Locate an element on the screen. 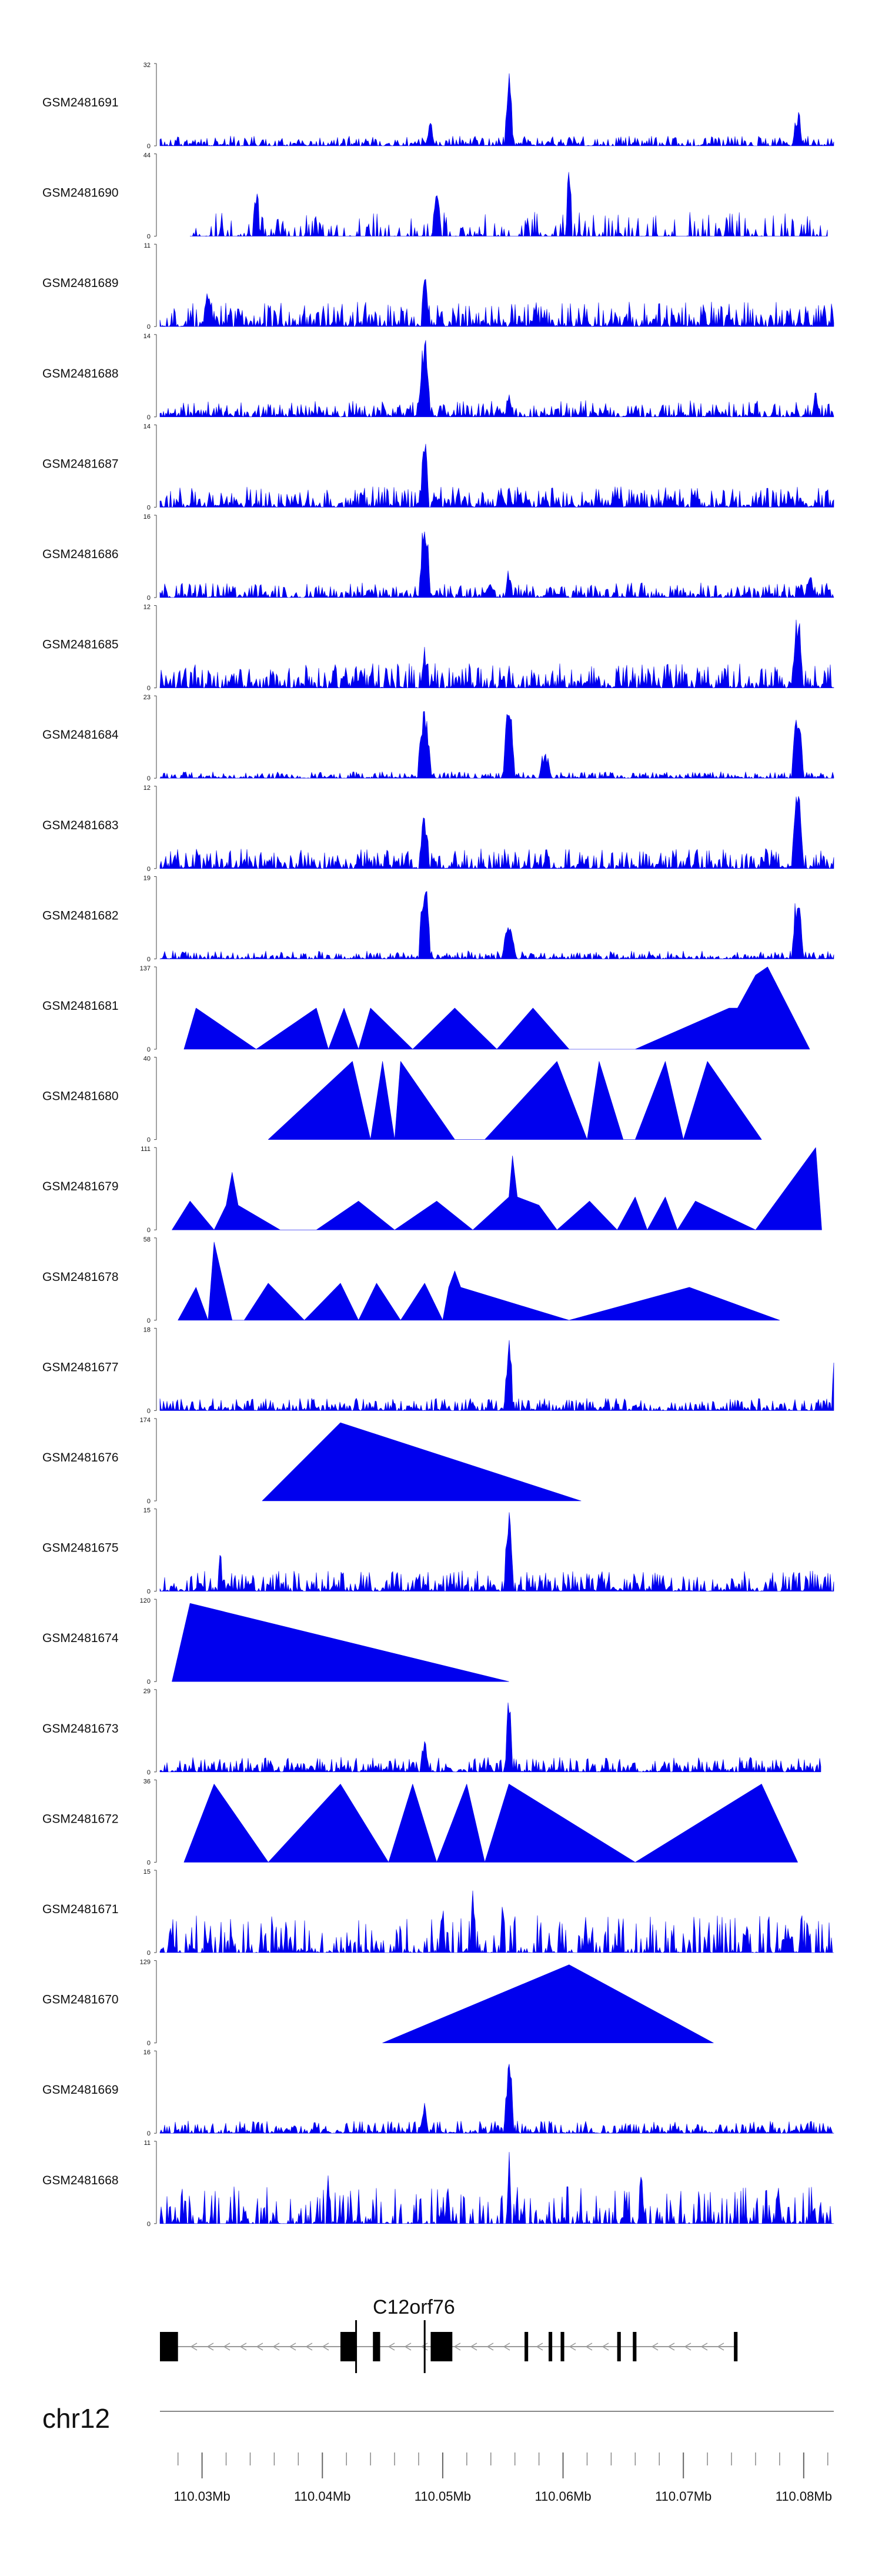 The height and width of the screenshot is (2576, 882). track-ymax-label: 29 is located at coordinates (147, 1691).